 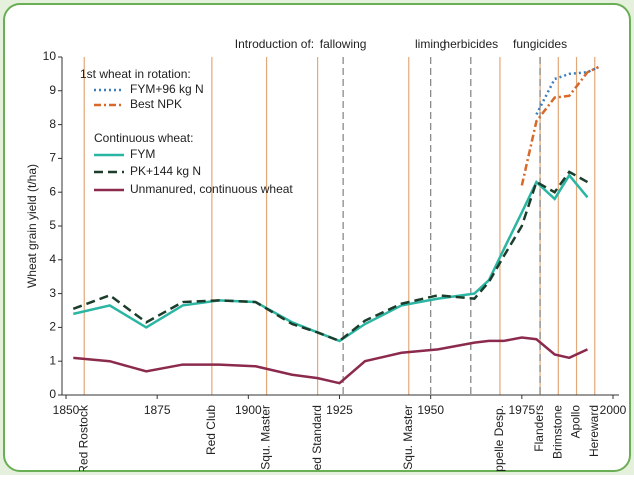 What do you see at coordinates (156, 104) in the screenshot?
I see `legend-label: Best NPK` at bounding box center [156, 104].